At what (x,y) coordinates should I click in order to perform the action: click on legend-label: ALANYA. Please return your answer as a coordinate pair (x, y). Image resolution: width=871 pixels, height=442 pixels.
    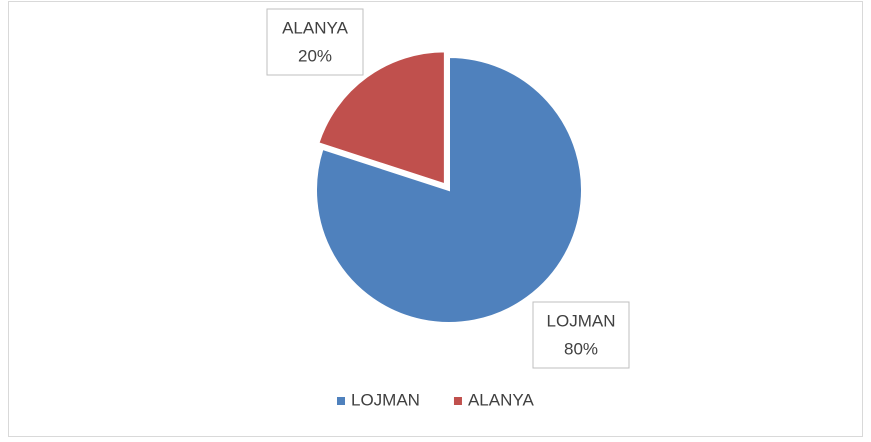
    Looking at the image, I should click on (501, 399).